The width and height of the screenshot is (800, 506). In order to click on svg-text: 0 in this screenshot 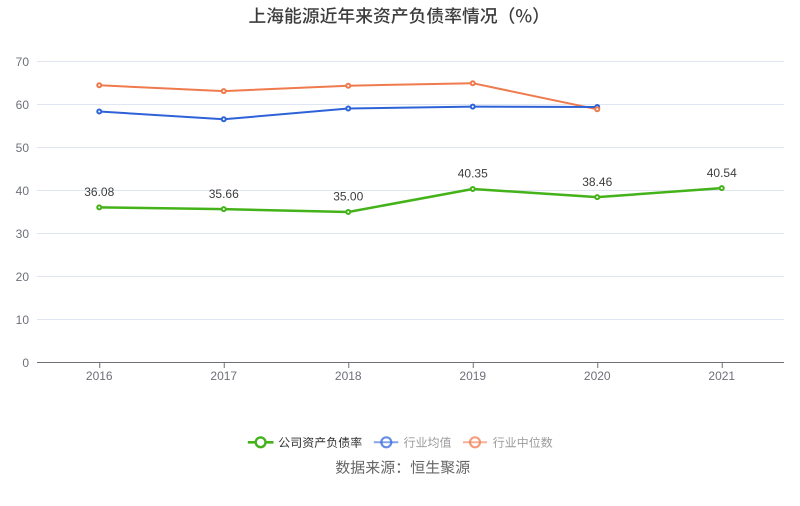, I will do `click(25, 363)`.